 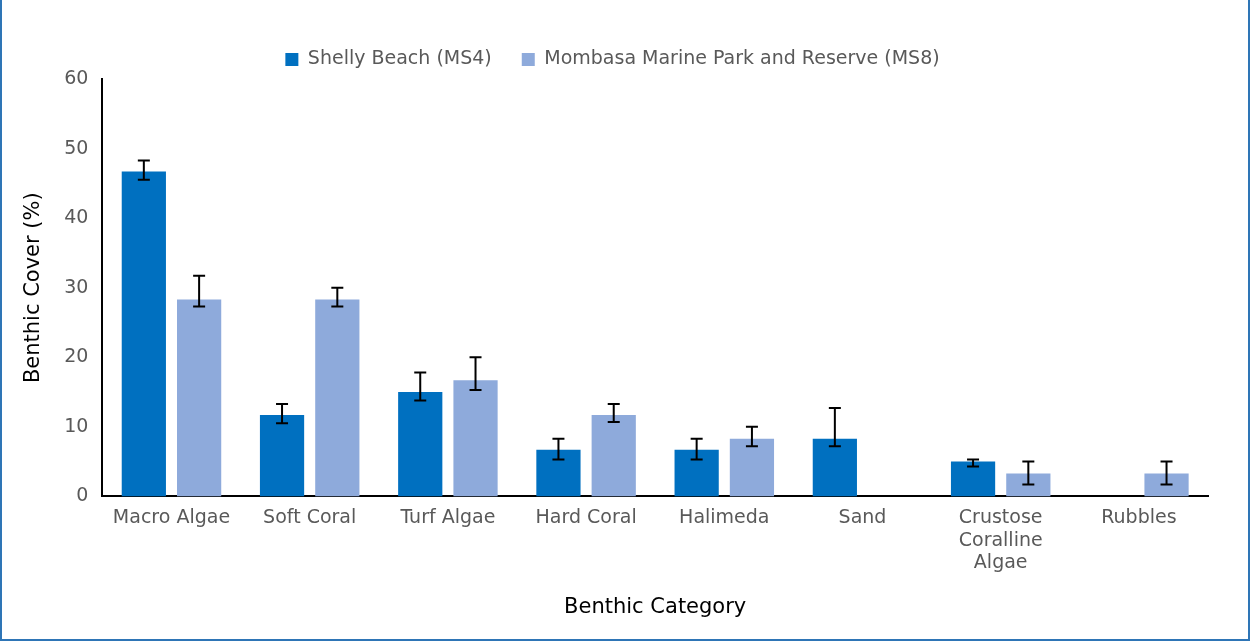 What do you see at coordinates (1000, 538) in the screenshot?
I see `x-tick-label: Crustose Coralline Algae` at bounding box center [1000, 538].